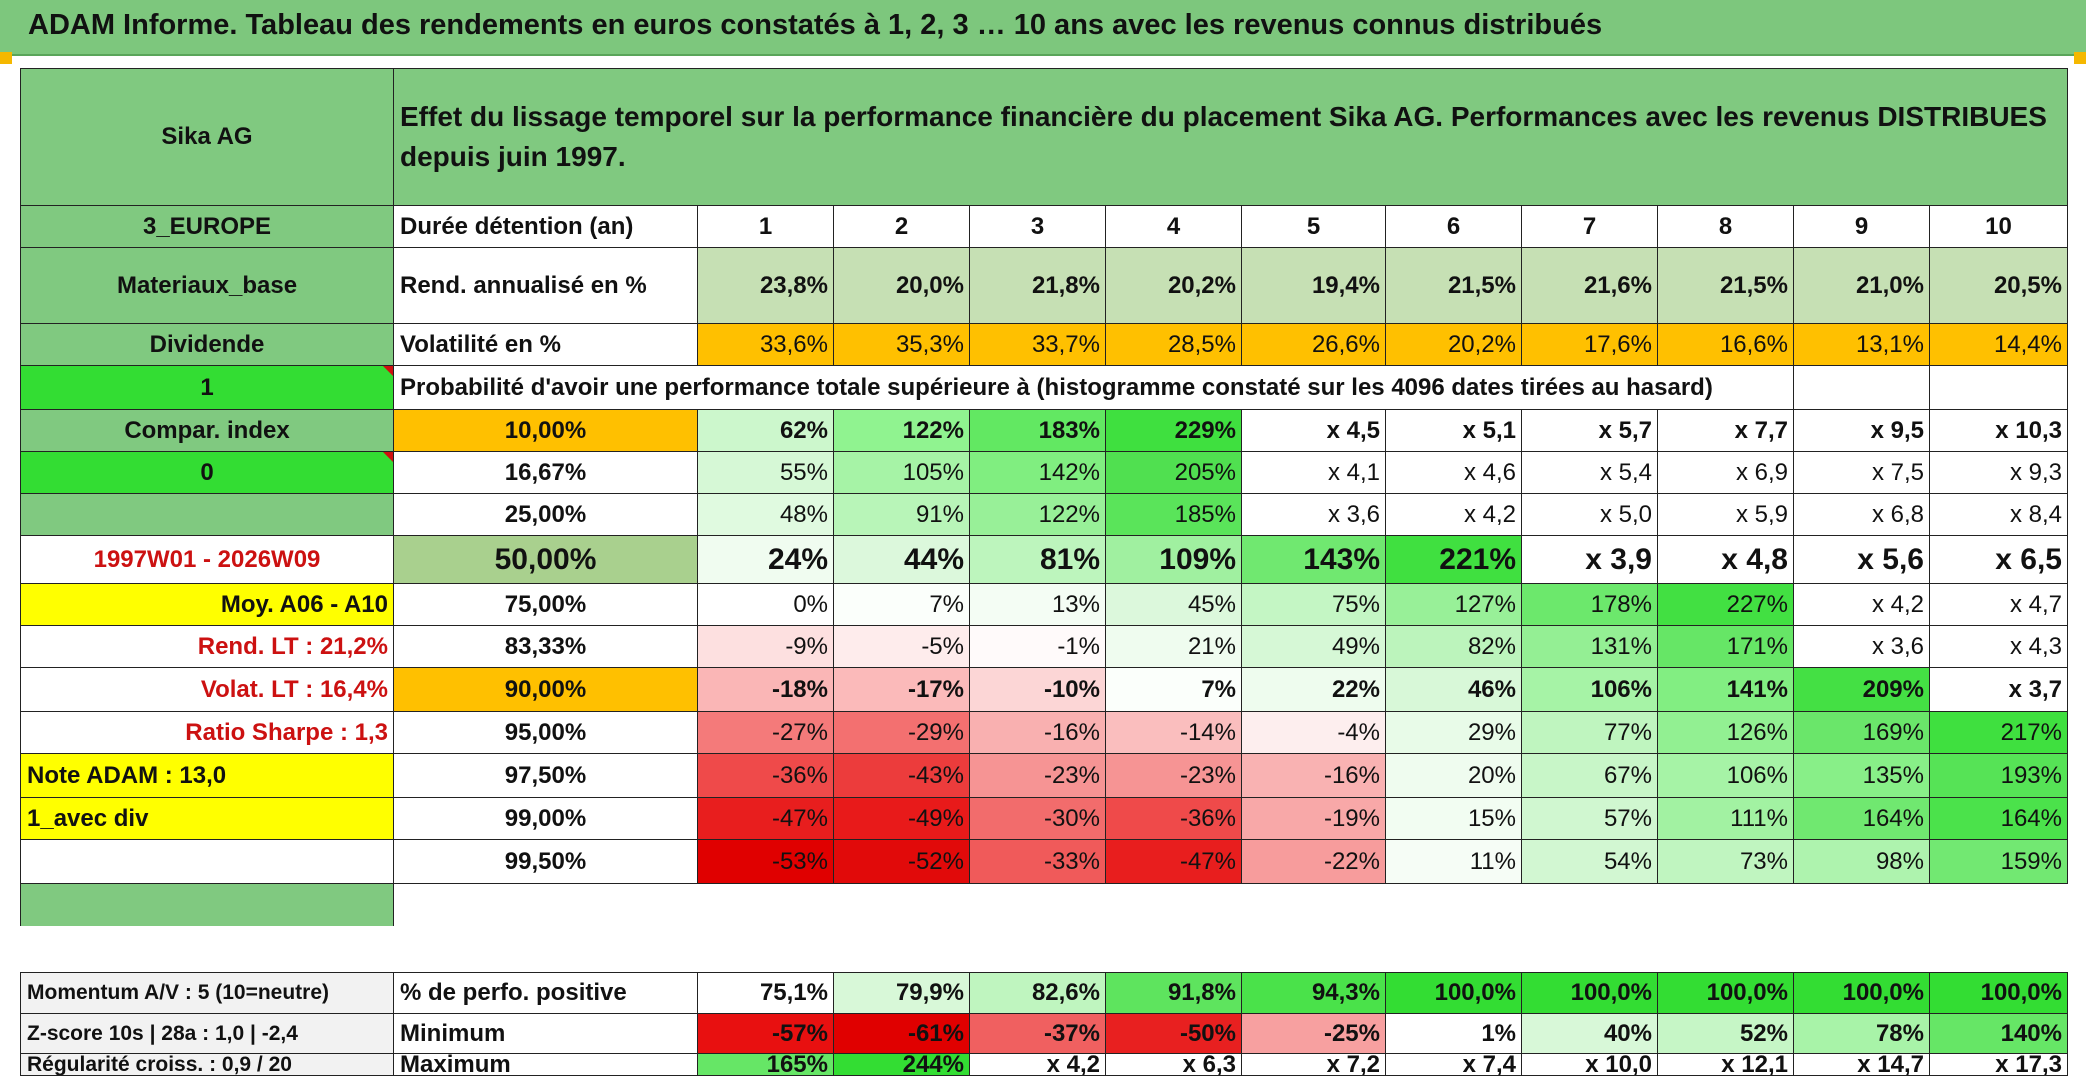  I want to click on distribution-cell: 209%, so click(1862, 690).